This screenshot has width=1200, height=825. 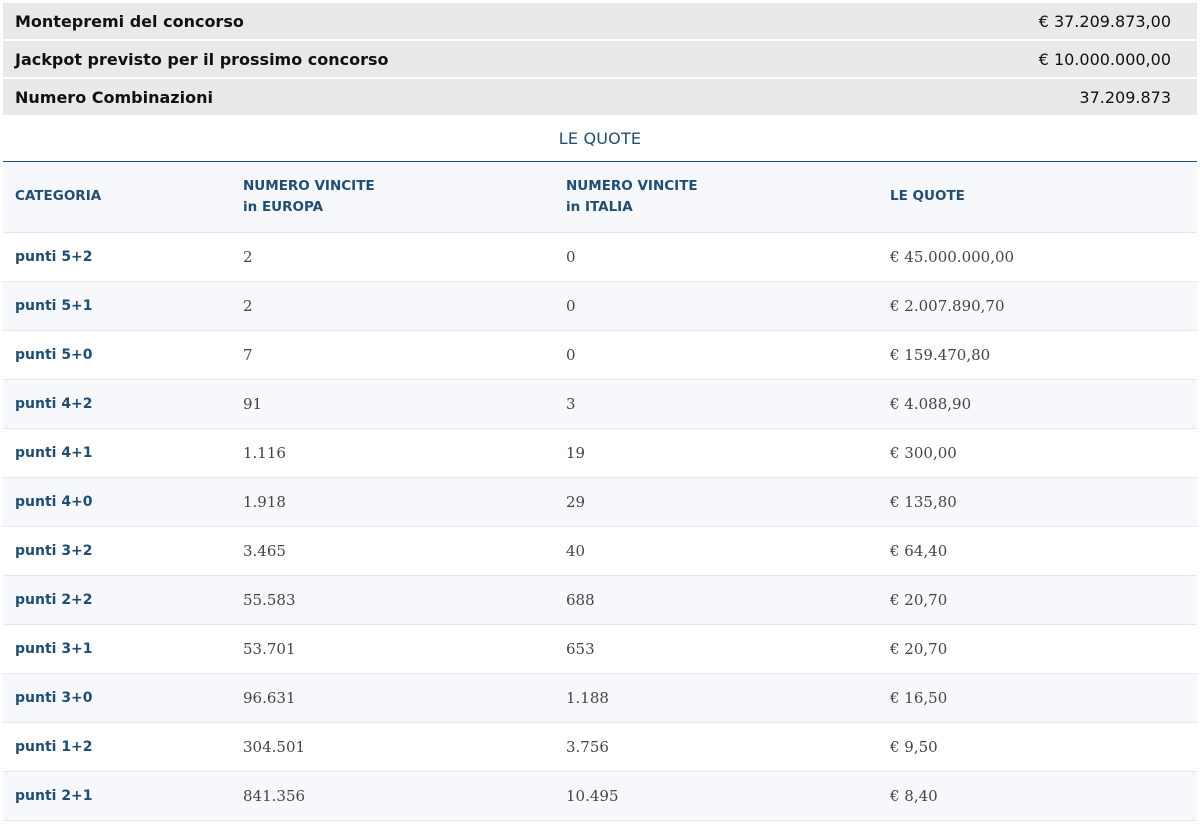 I want to click on cell-categoria: punti 4+2, so click(x=54, y=403).